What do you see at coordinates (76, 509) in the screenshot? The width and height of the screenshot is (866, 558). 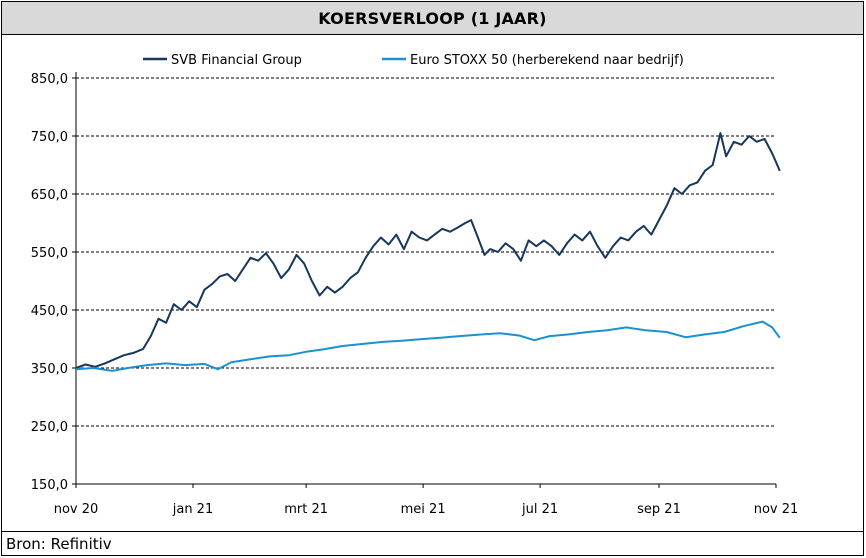 I see `x-tick-label: nov 20` at bounding box center [76, 509].